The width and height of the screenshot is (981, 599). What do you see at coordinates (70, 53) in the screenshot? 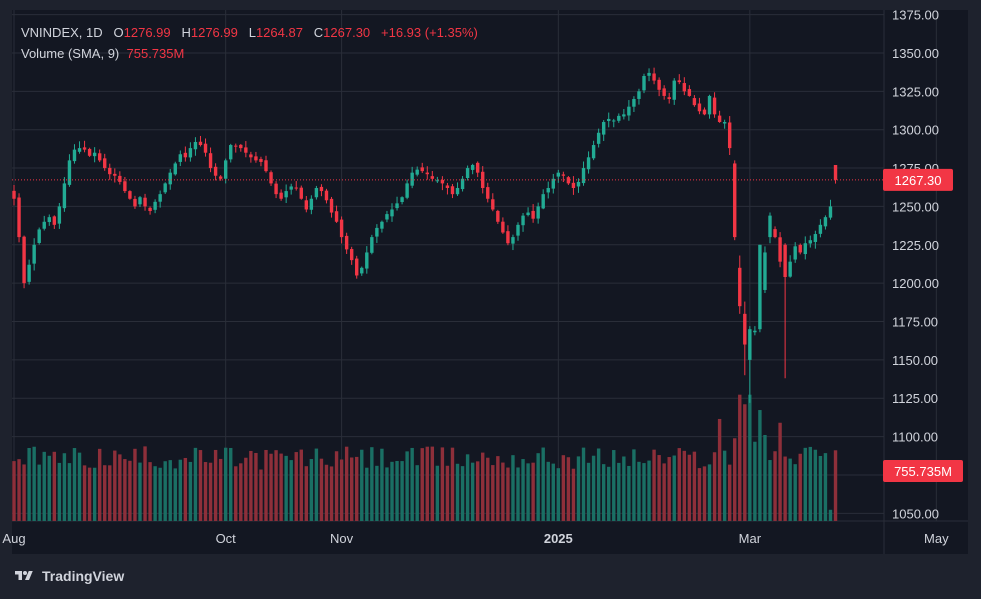
I see `volume-title: Volume (SMA, 9)` at bounding box center [70, 53].